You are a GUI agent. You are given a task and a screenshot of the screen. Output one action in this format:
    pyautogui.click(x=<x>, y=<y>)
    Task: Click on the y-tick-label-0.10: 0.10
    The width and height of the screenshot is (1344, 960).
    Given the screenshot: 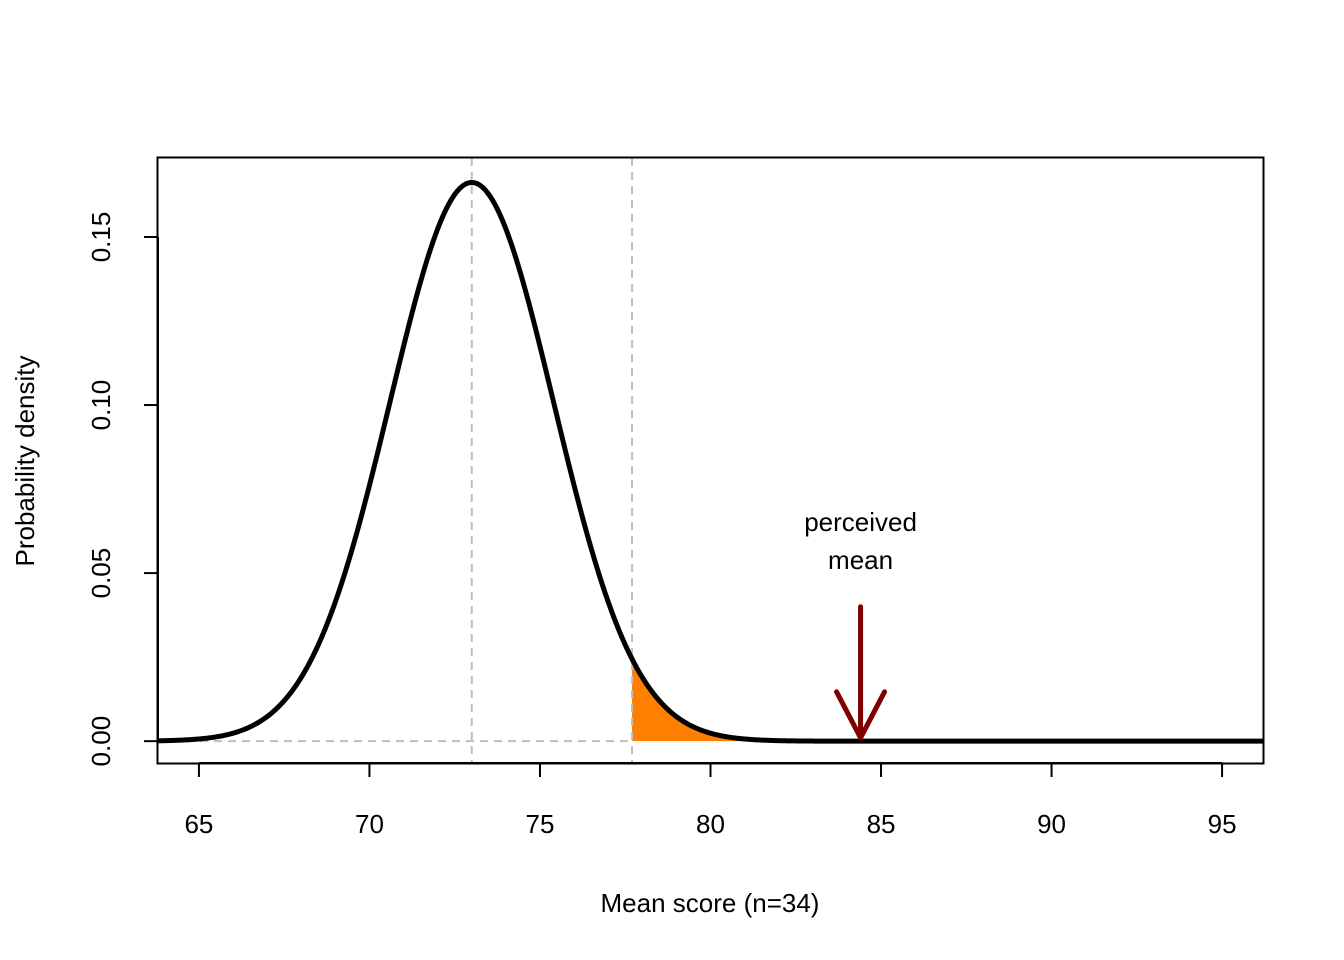 What is the action you would take?
    pyautogui.click(x=101, y=405)
    